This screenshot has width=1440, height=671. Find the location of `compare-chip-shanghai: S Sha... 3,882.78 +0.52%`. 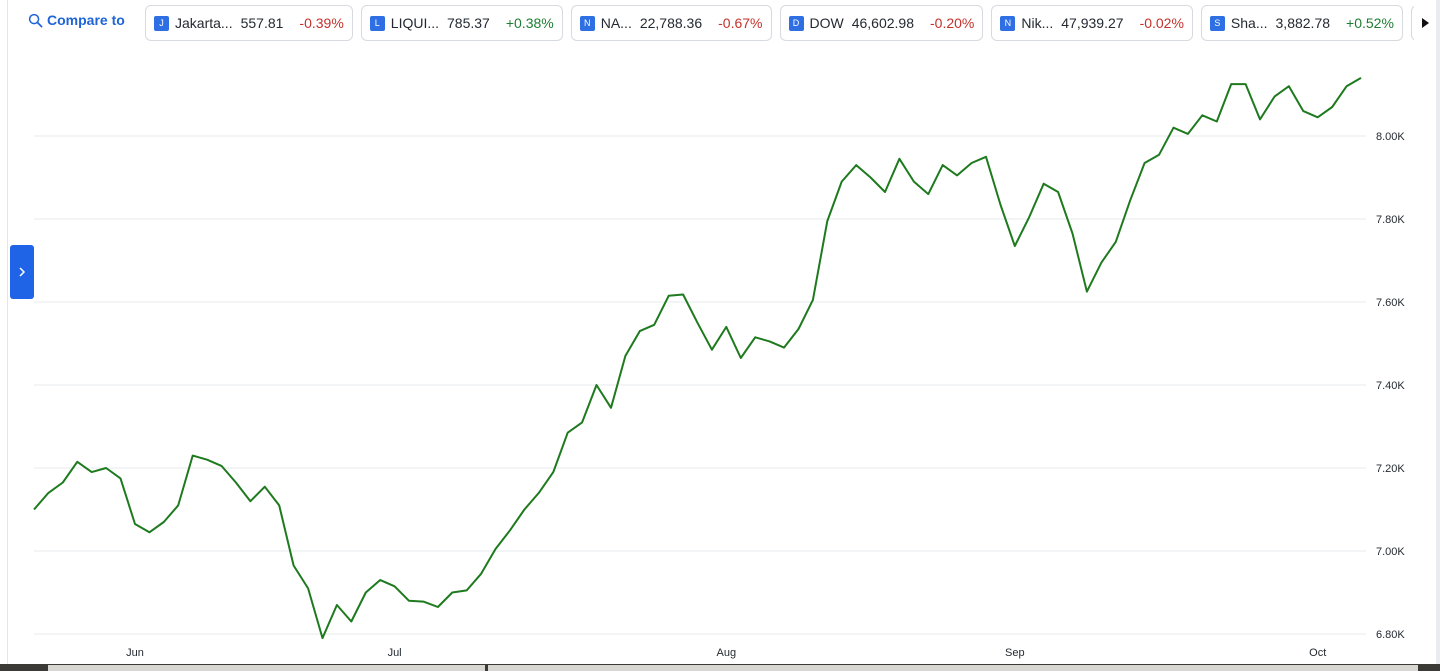

compare-chip-shanghai: S Sha... 3,882.78 +0.52% is located at coordinates (1301, 23).